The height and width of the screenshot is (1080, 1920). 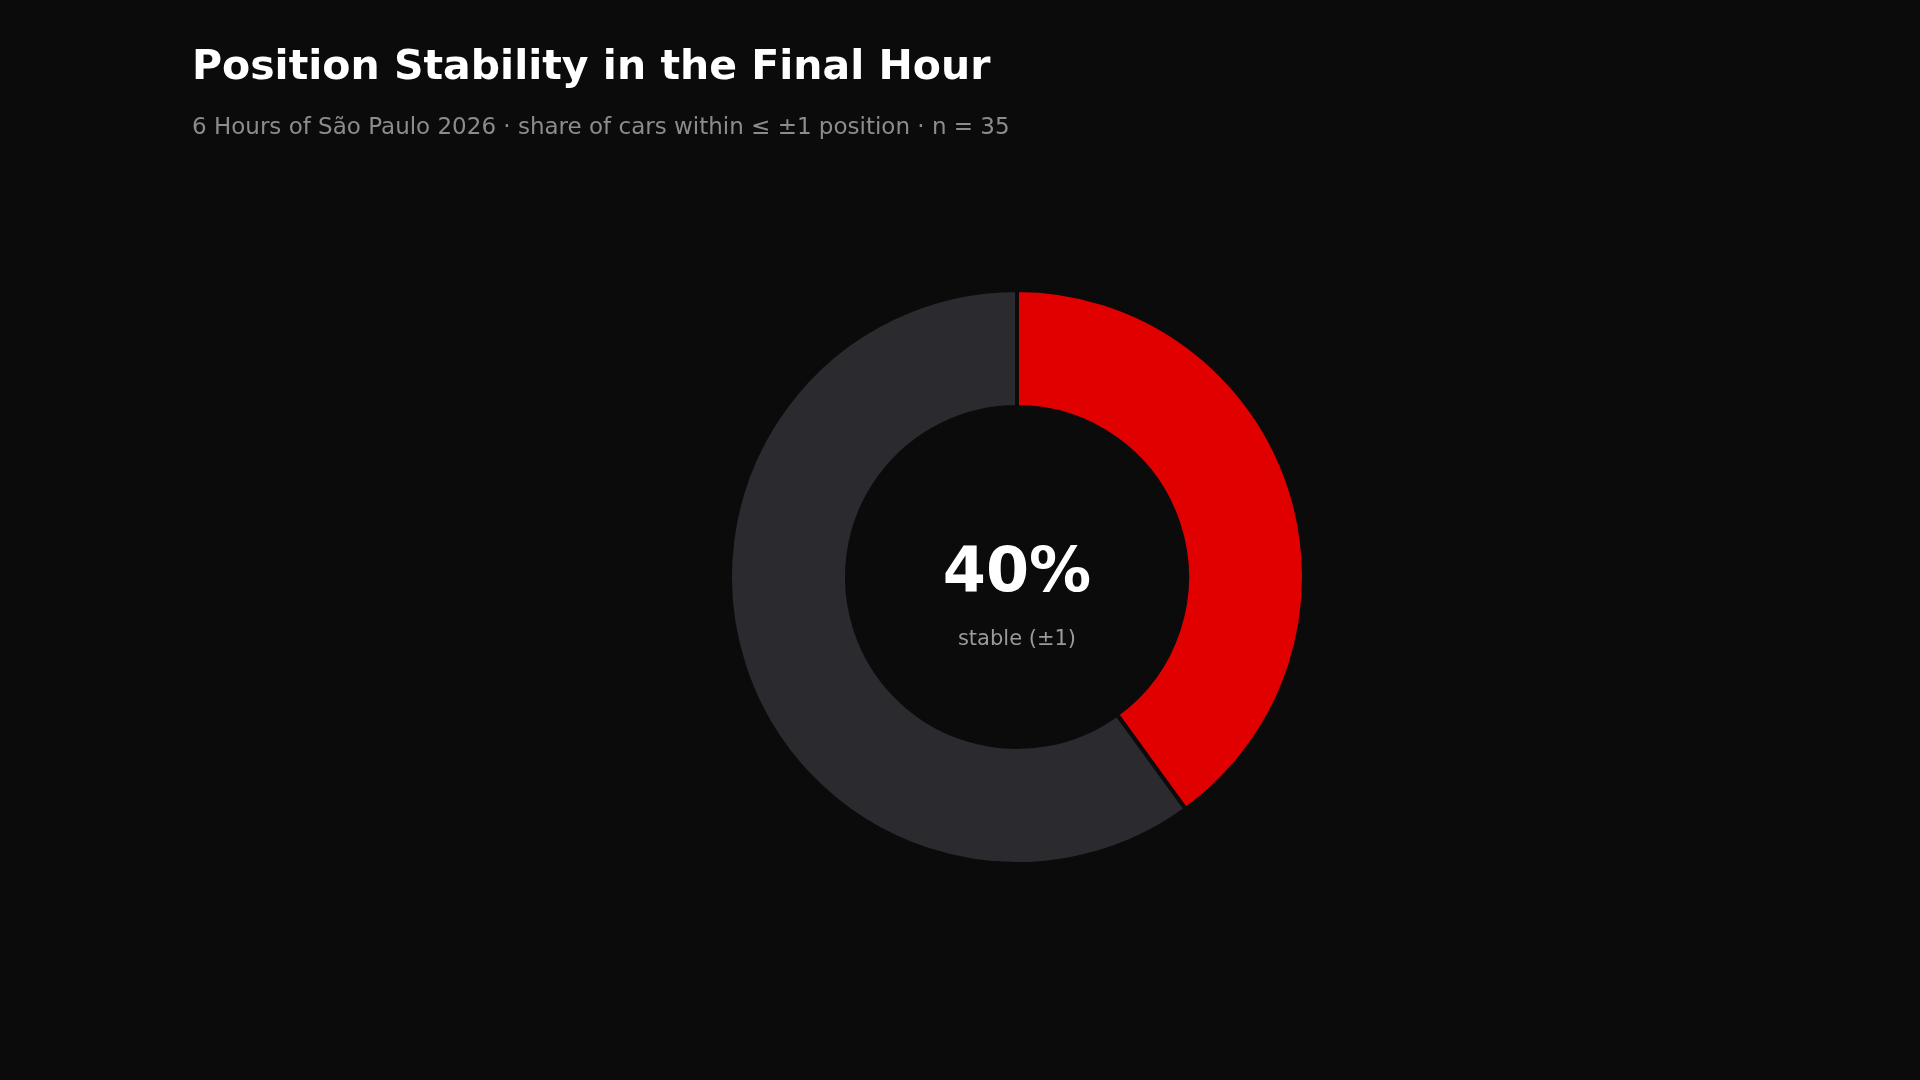 I want to click on chart-subtitle: 6 Hours of São Paulo 2026 · share of cars within ≤ ±1 position · n = 35, so click(x=601, y=126).